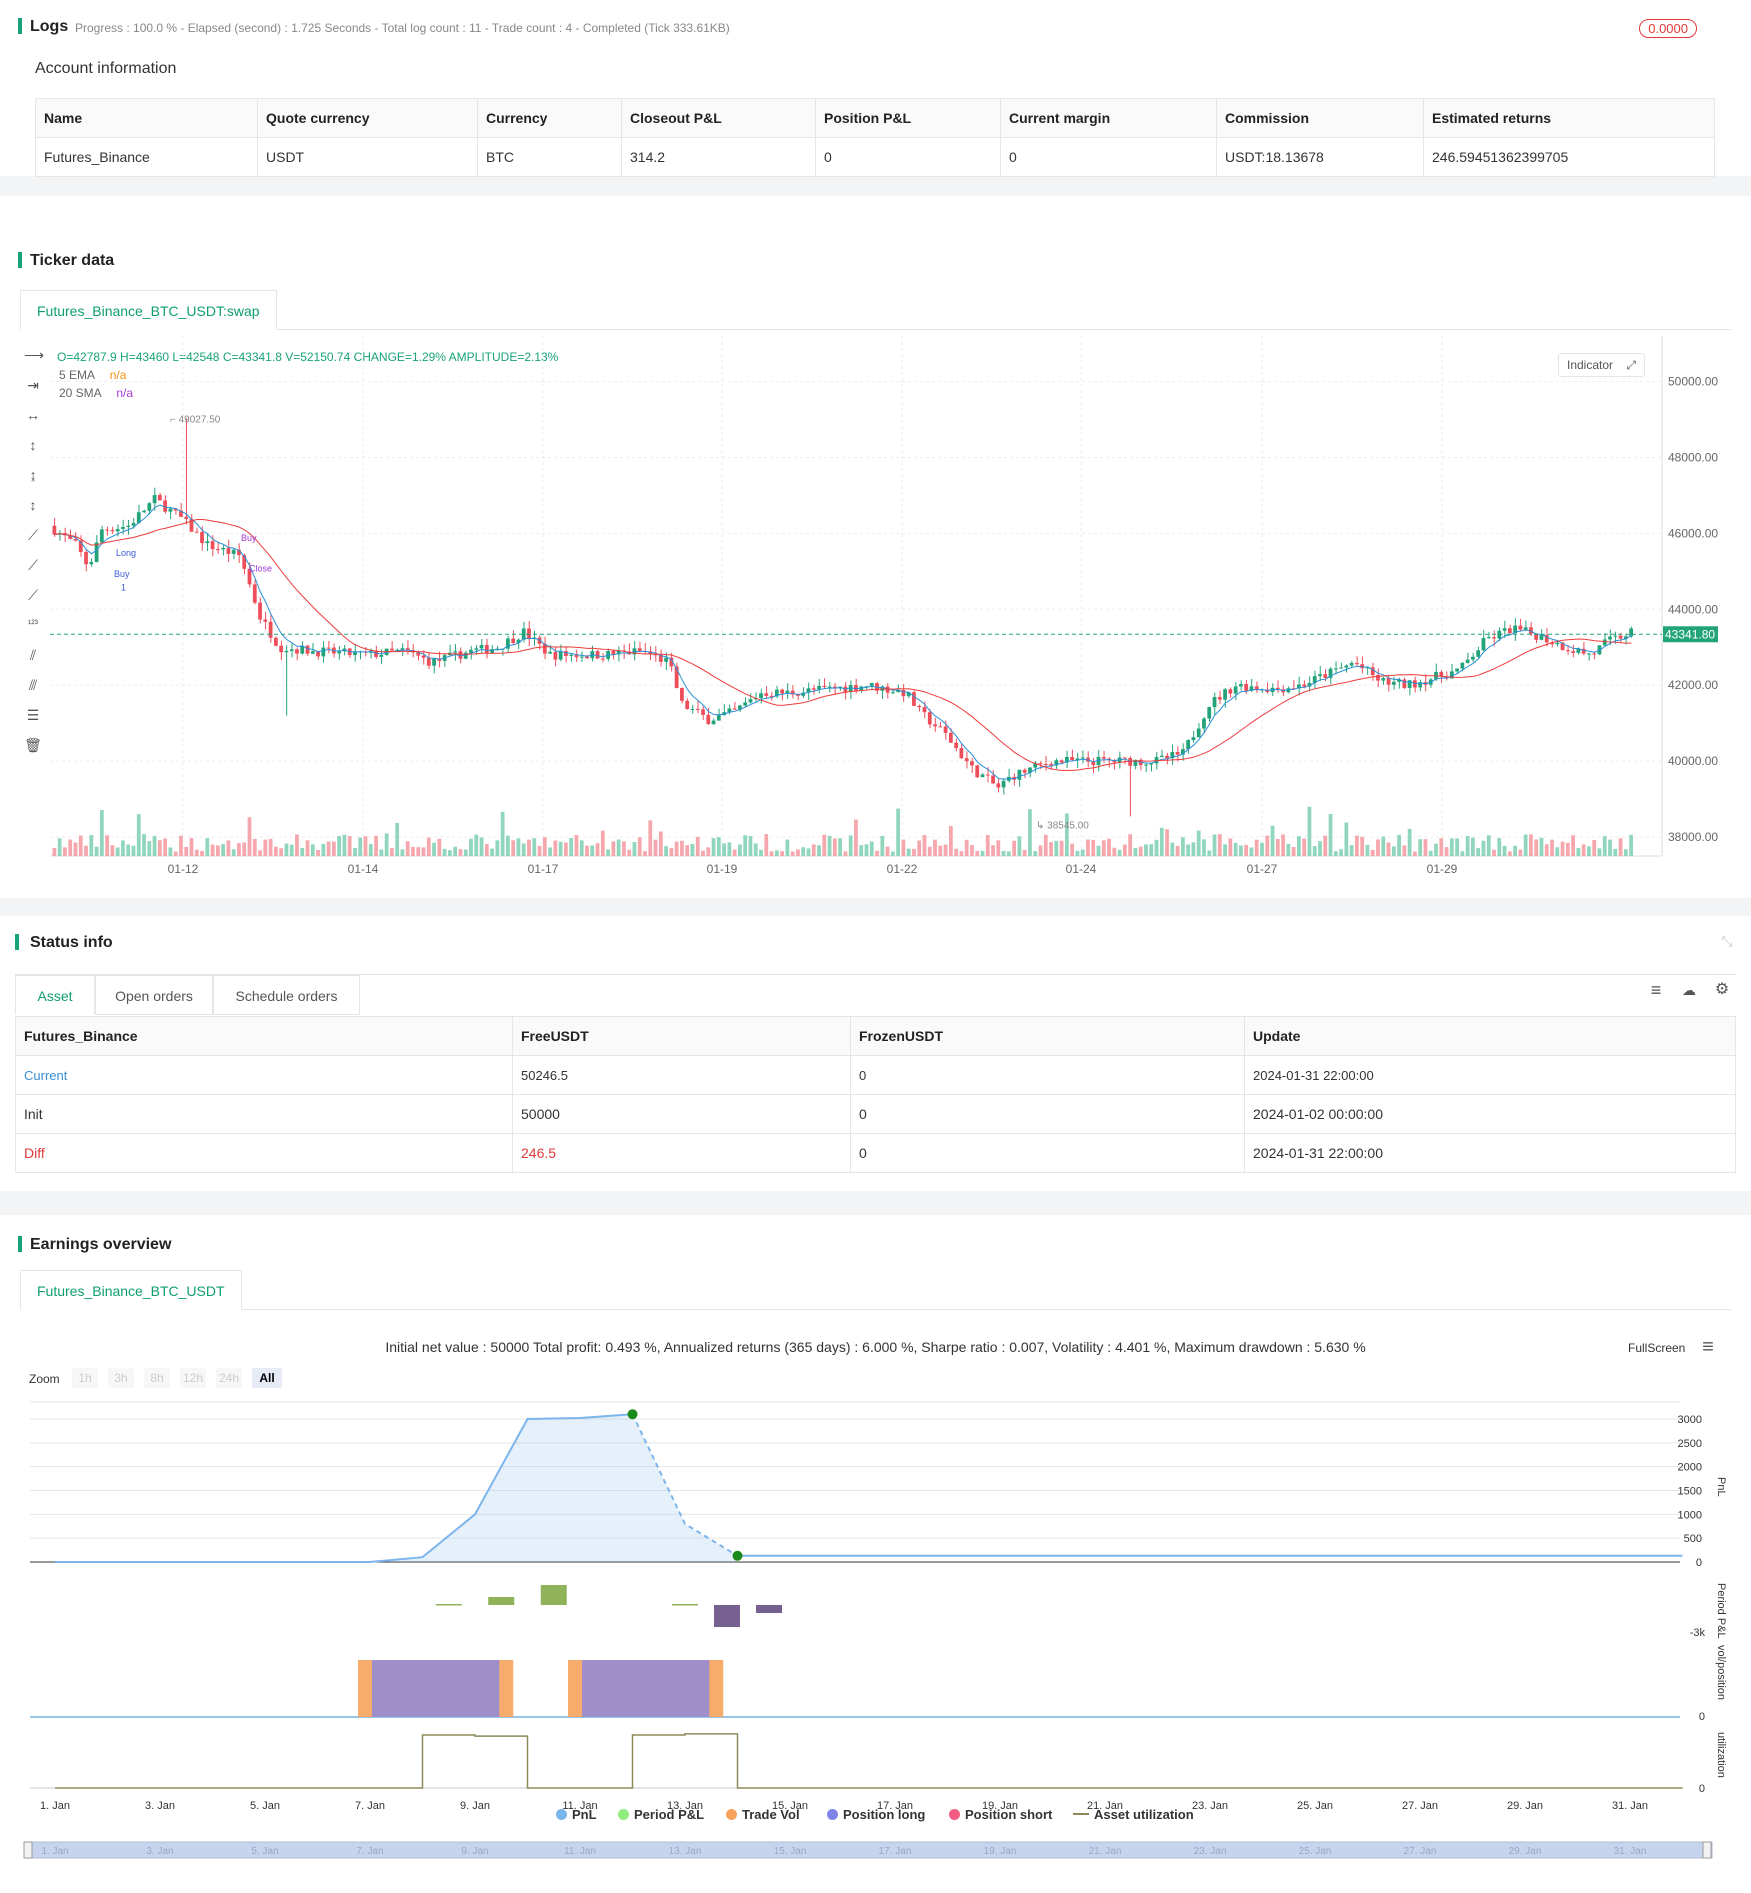  What do you see at coordinates (33, 715) in the screenshot?
I see `price-lines-icon: ☰` at bounding box center [33, 715].